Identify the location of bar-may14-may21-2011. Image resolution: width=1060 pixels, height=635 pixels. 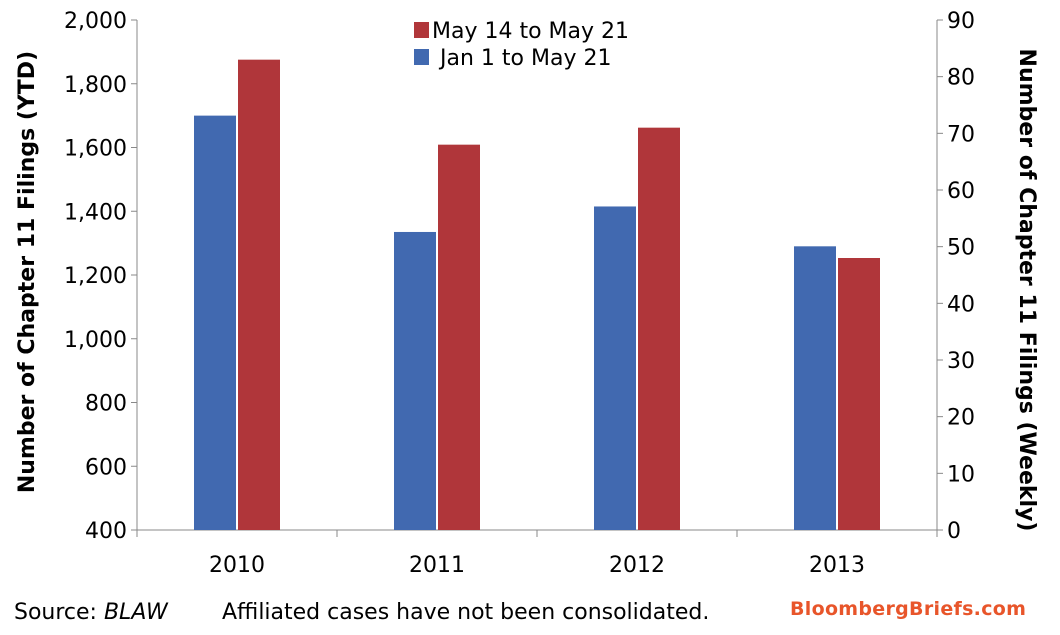
(459, 337).